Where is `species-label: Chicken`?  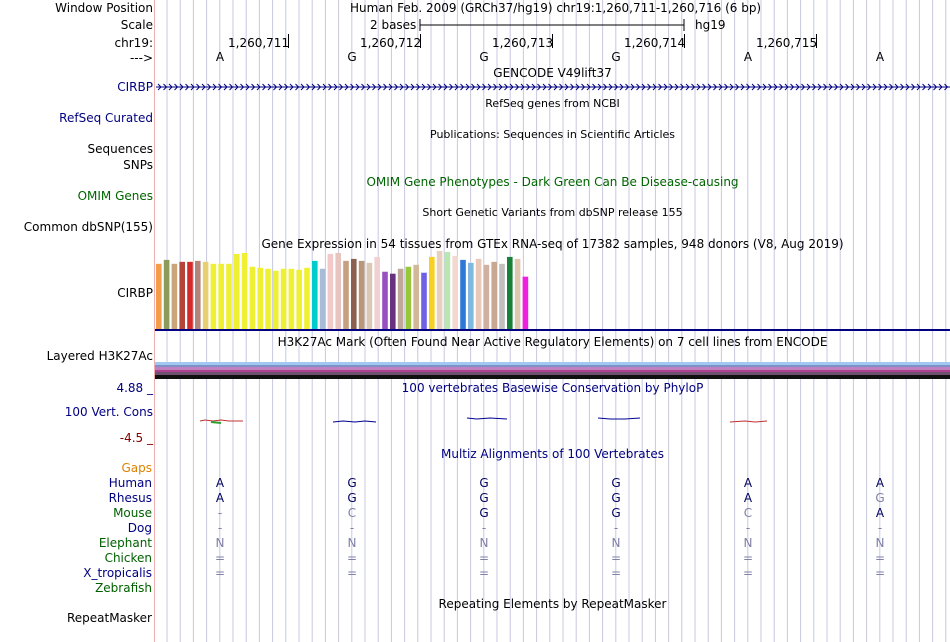 species-label: Chicken is located at coordinates (128, 558).